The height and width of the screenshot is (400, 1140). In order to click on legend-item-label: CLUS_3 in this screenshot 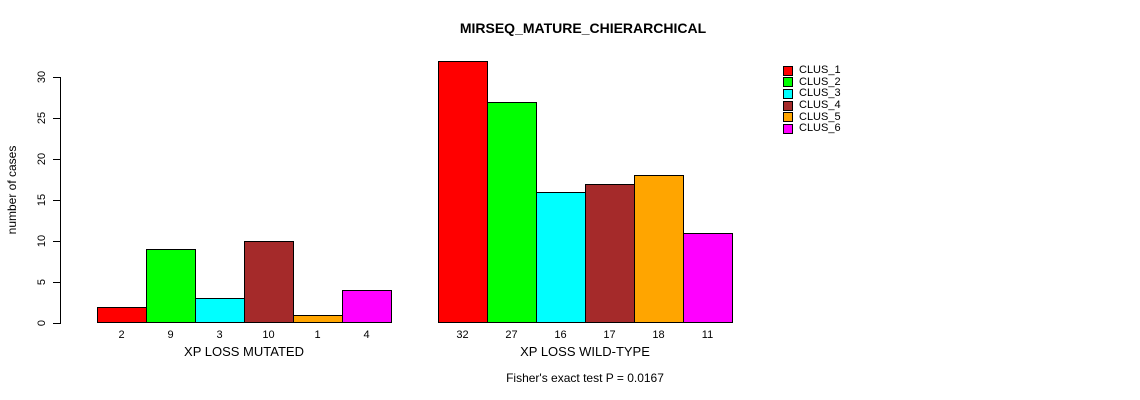, I will do `click(820, 93)`.